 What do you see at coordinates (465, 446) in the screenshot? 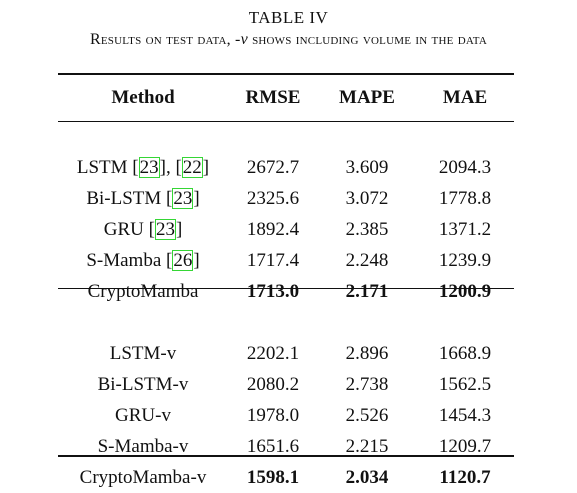
I see `mae-cell: 1209.7` at bounding box center [465, 446].